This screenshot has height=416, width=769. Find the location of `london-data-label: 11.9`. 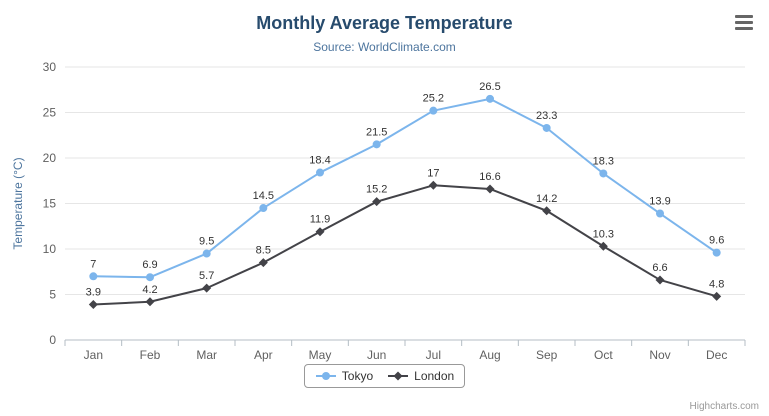

london-data-label: 11.9 is located at coordinates (320, 220).